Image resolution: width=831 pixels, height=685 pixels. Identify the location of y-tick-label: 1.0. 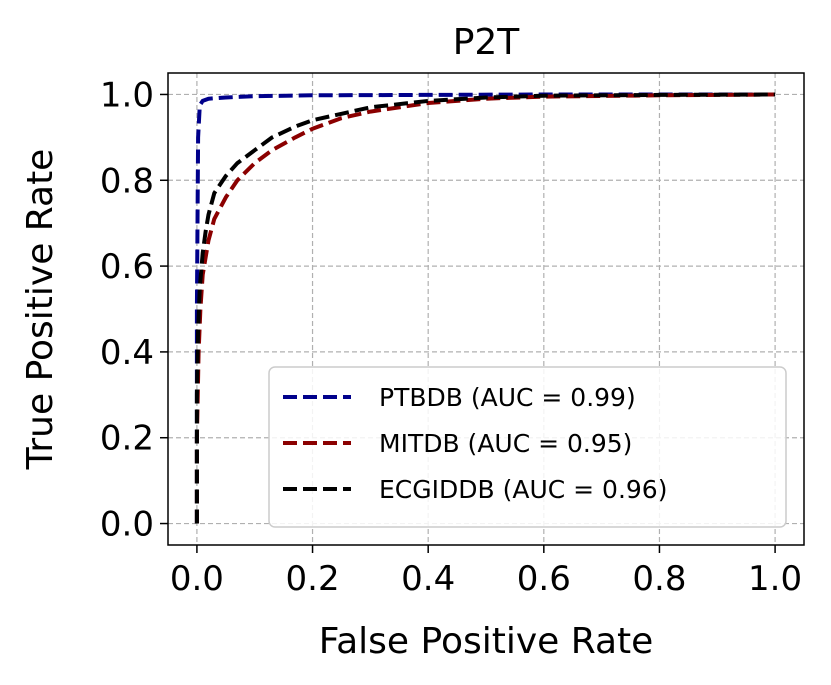
(127, 95).